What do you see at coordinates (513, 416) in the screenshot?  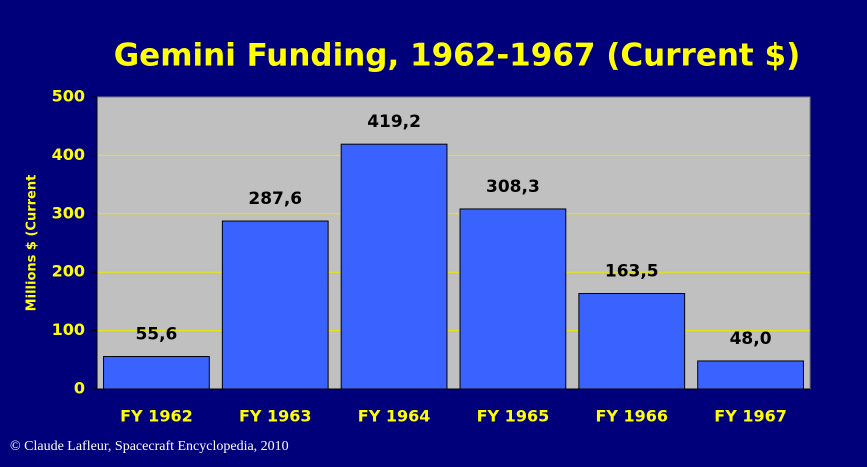 I see `x-tick-label: FY 1965` at bounding box center [513, 416].